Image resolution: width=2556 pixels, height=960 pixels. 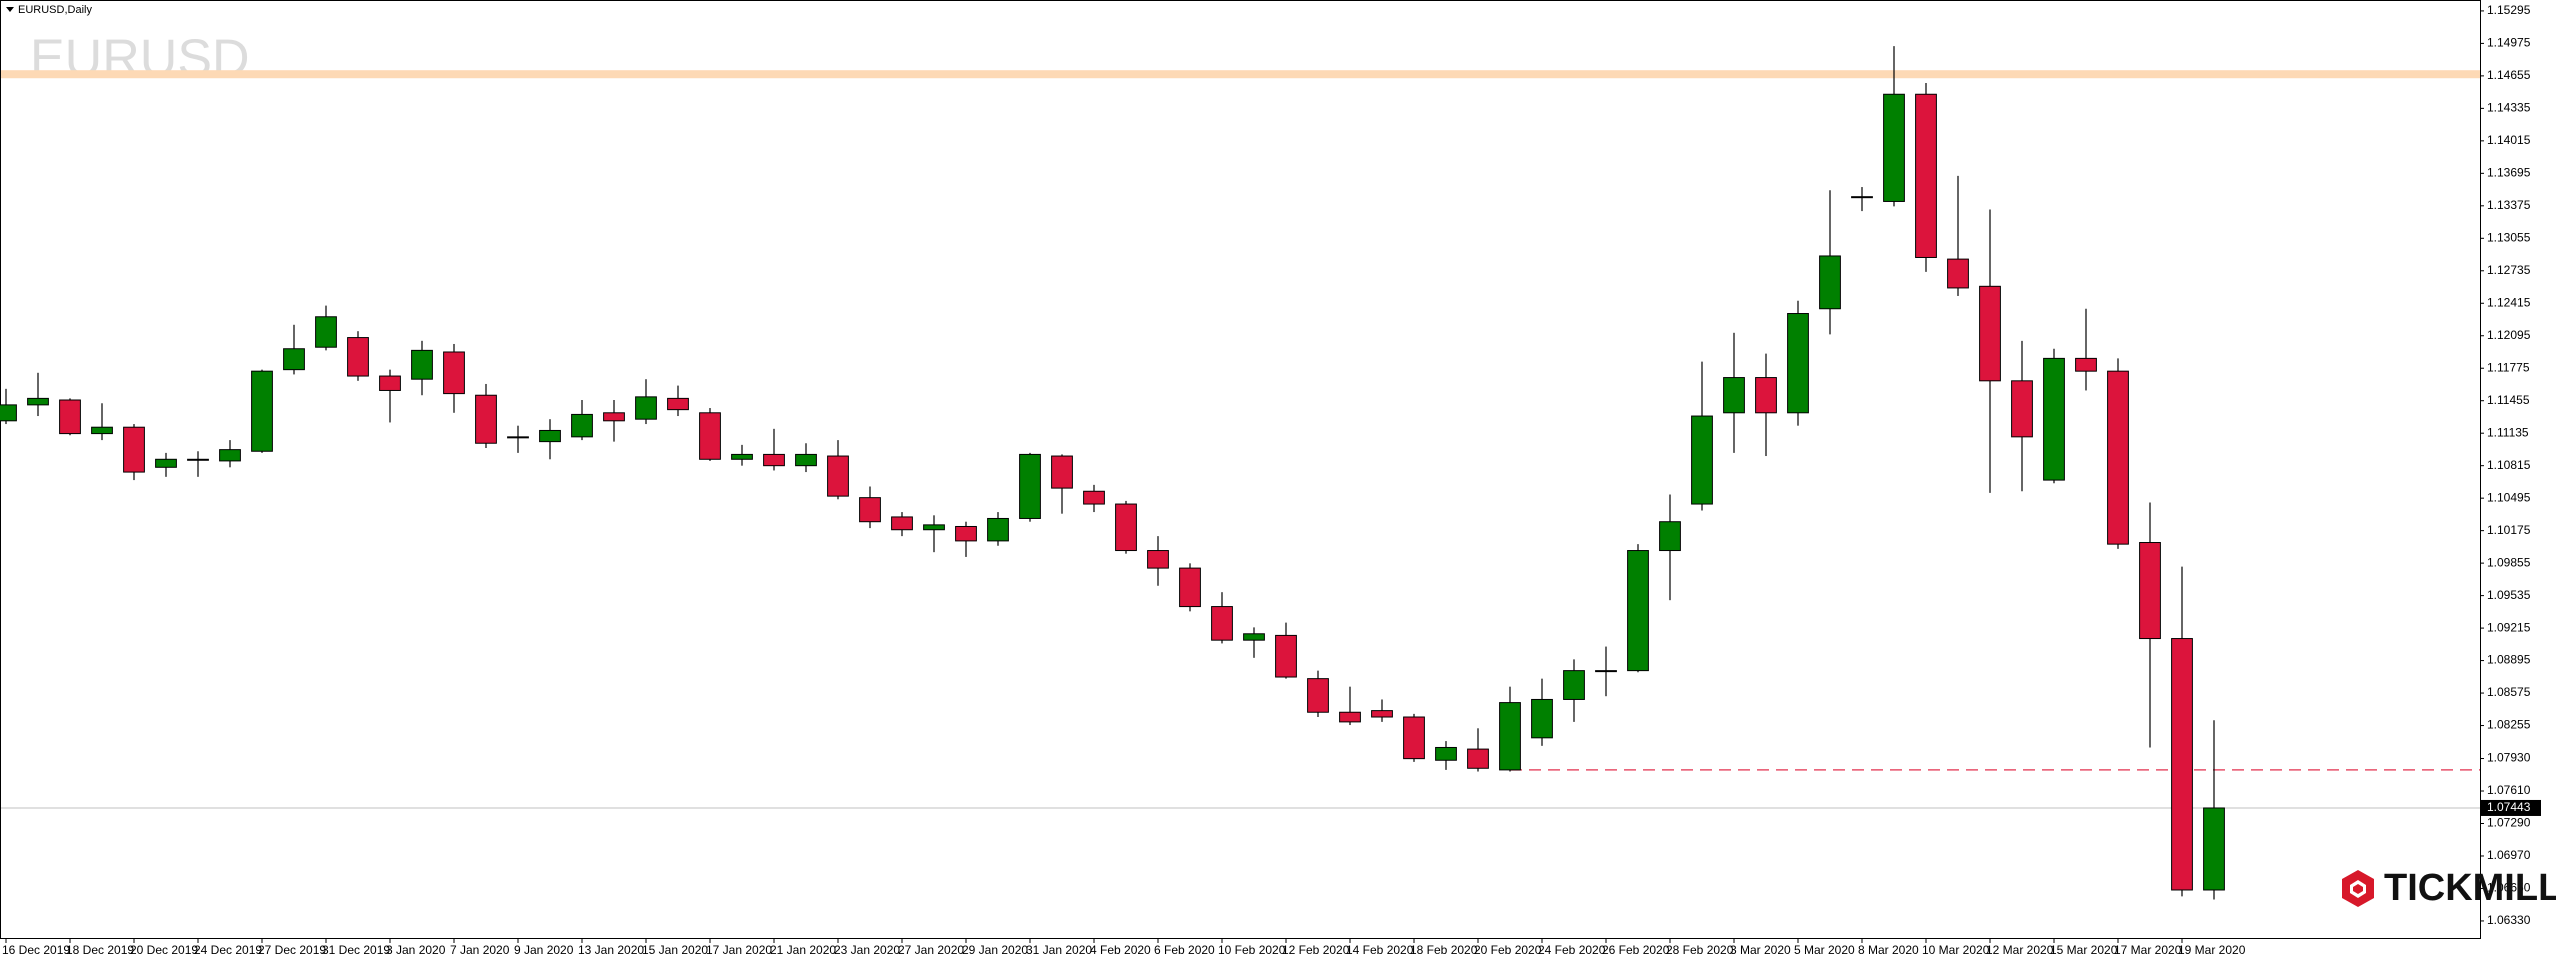 I want to click on x-tick-label: 7 Jan 2020, so click(x=480, y=950).